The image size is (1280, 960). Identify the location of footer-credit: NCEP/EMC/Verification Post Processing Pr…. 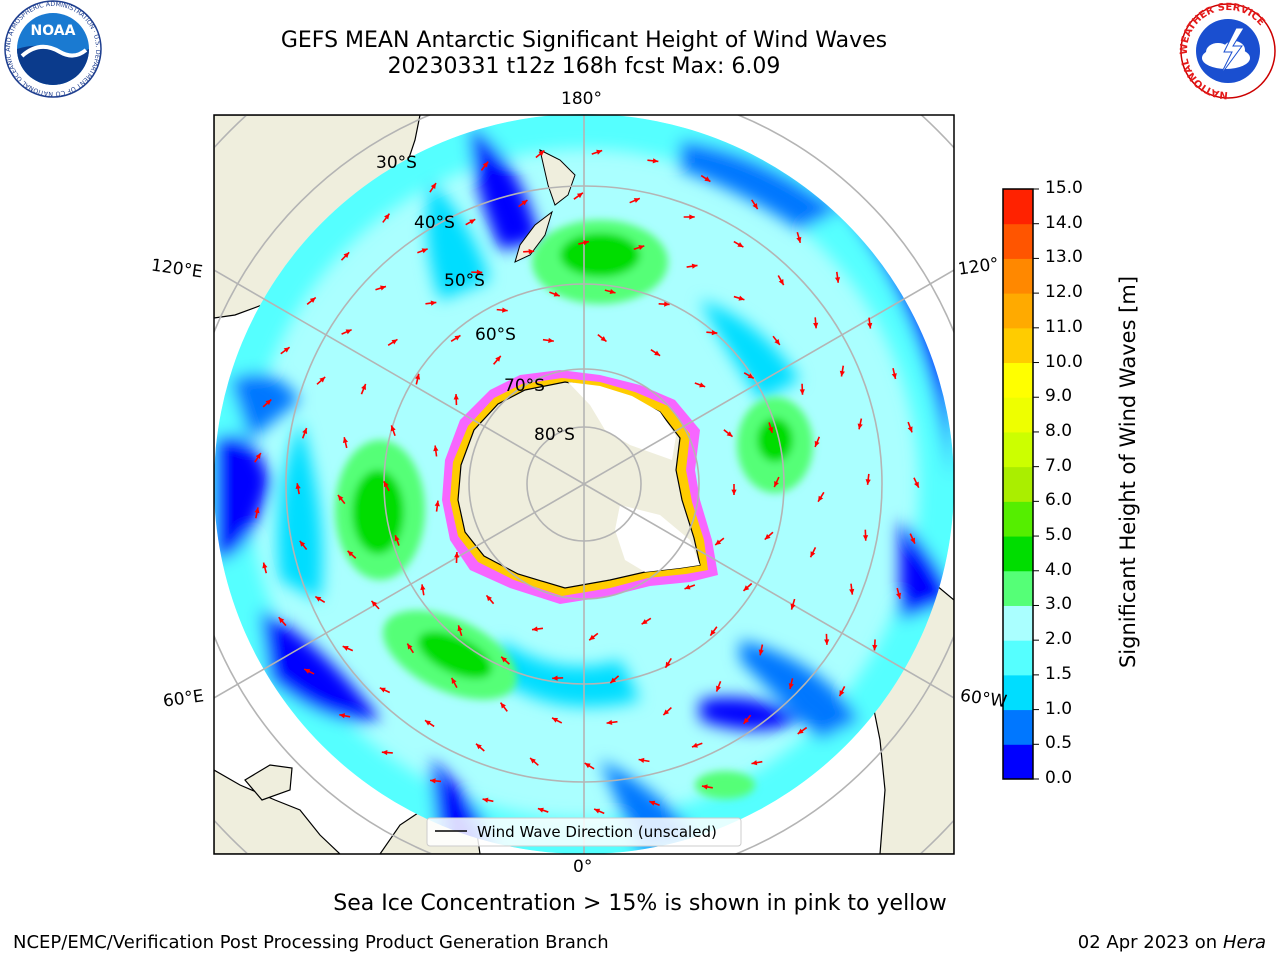
(311, 942).